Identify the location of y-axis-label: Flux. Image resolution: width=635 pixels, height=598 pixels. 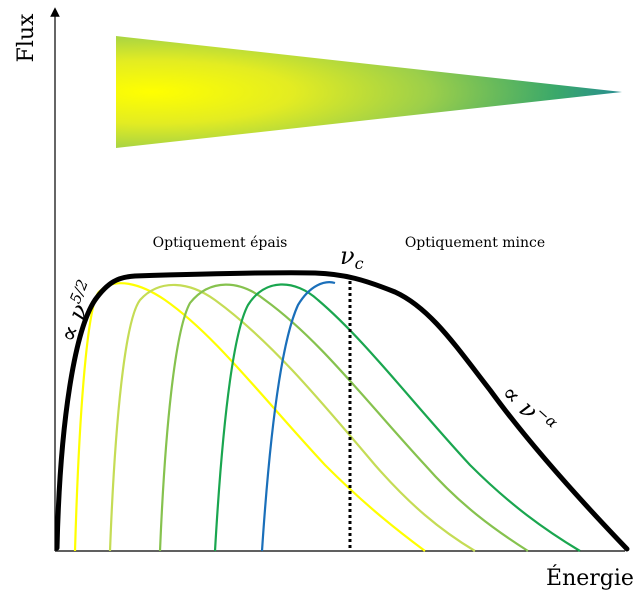
(26, 37).